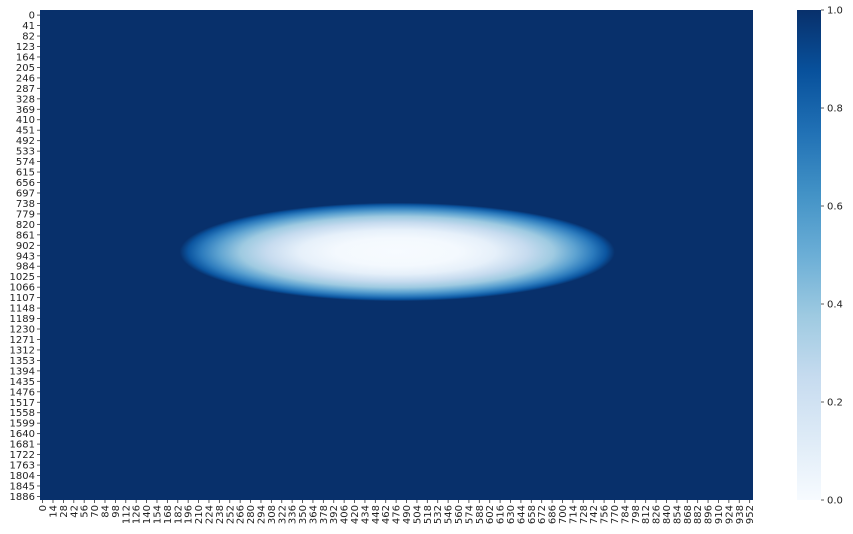  What do you see at coordinates (25, 99) in the screenshot?
I see `y-tick-label: 328` at bounding box center [25, 99].